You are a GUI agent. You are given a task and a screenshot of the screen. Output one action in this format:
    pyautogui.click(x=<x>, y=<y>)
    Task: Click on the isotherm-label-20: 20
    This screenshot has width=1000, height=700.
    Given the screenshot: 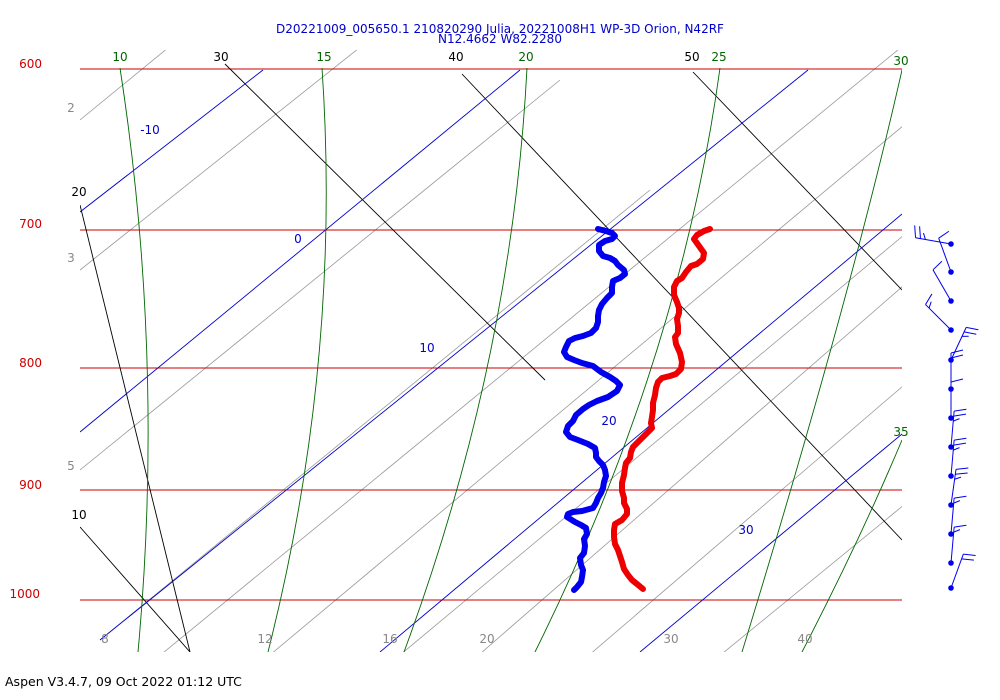 What is the action you would take?
    pyautogui.click(x=608, y=421)
    